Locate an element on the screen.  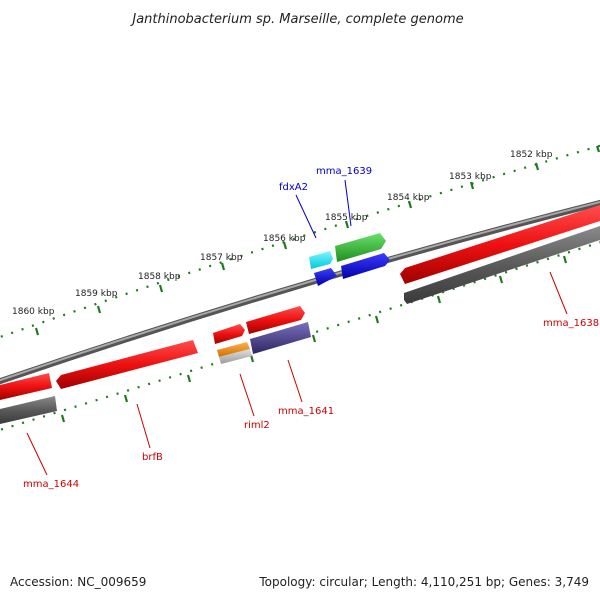
tick-label-1856: 1856 kbp is located at coordinates (284, 239).